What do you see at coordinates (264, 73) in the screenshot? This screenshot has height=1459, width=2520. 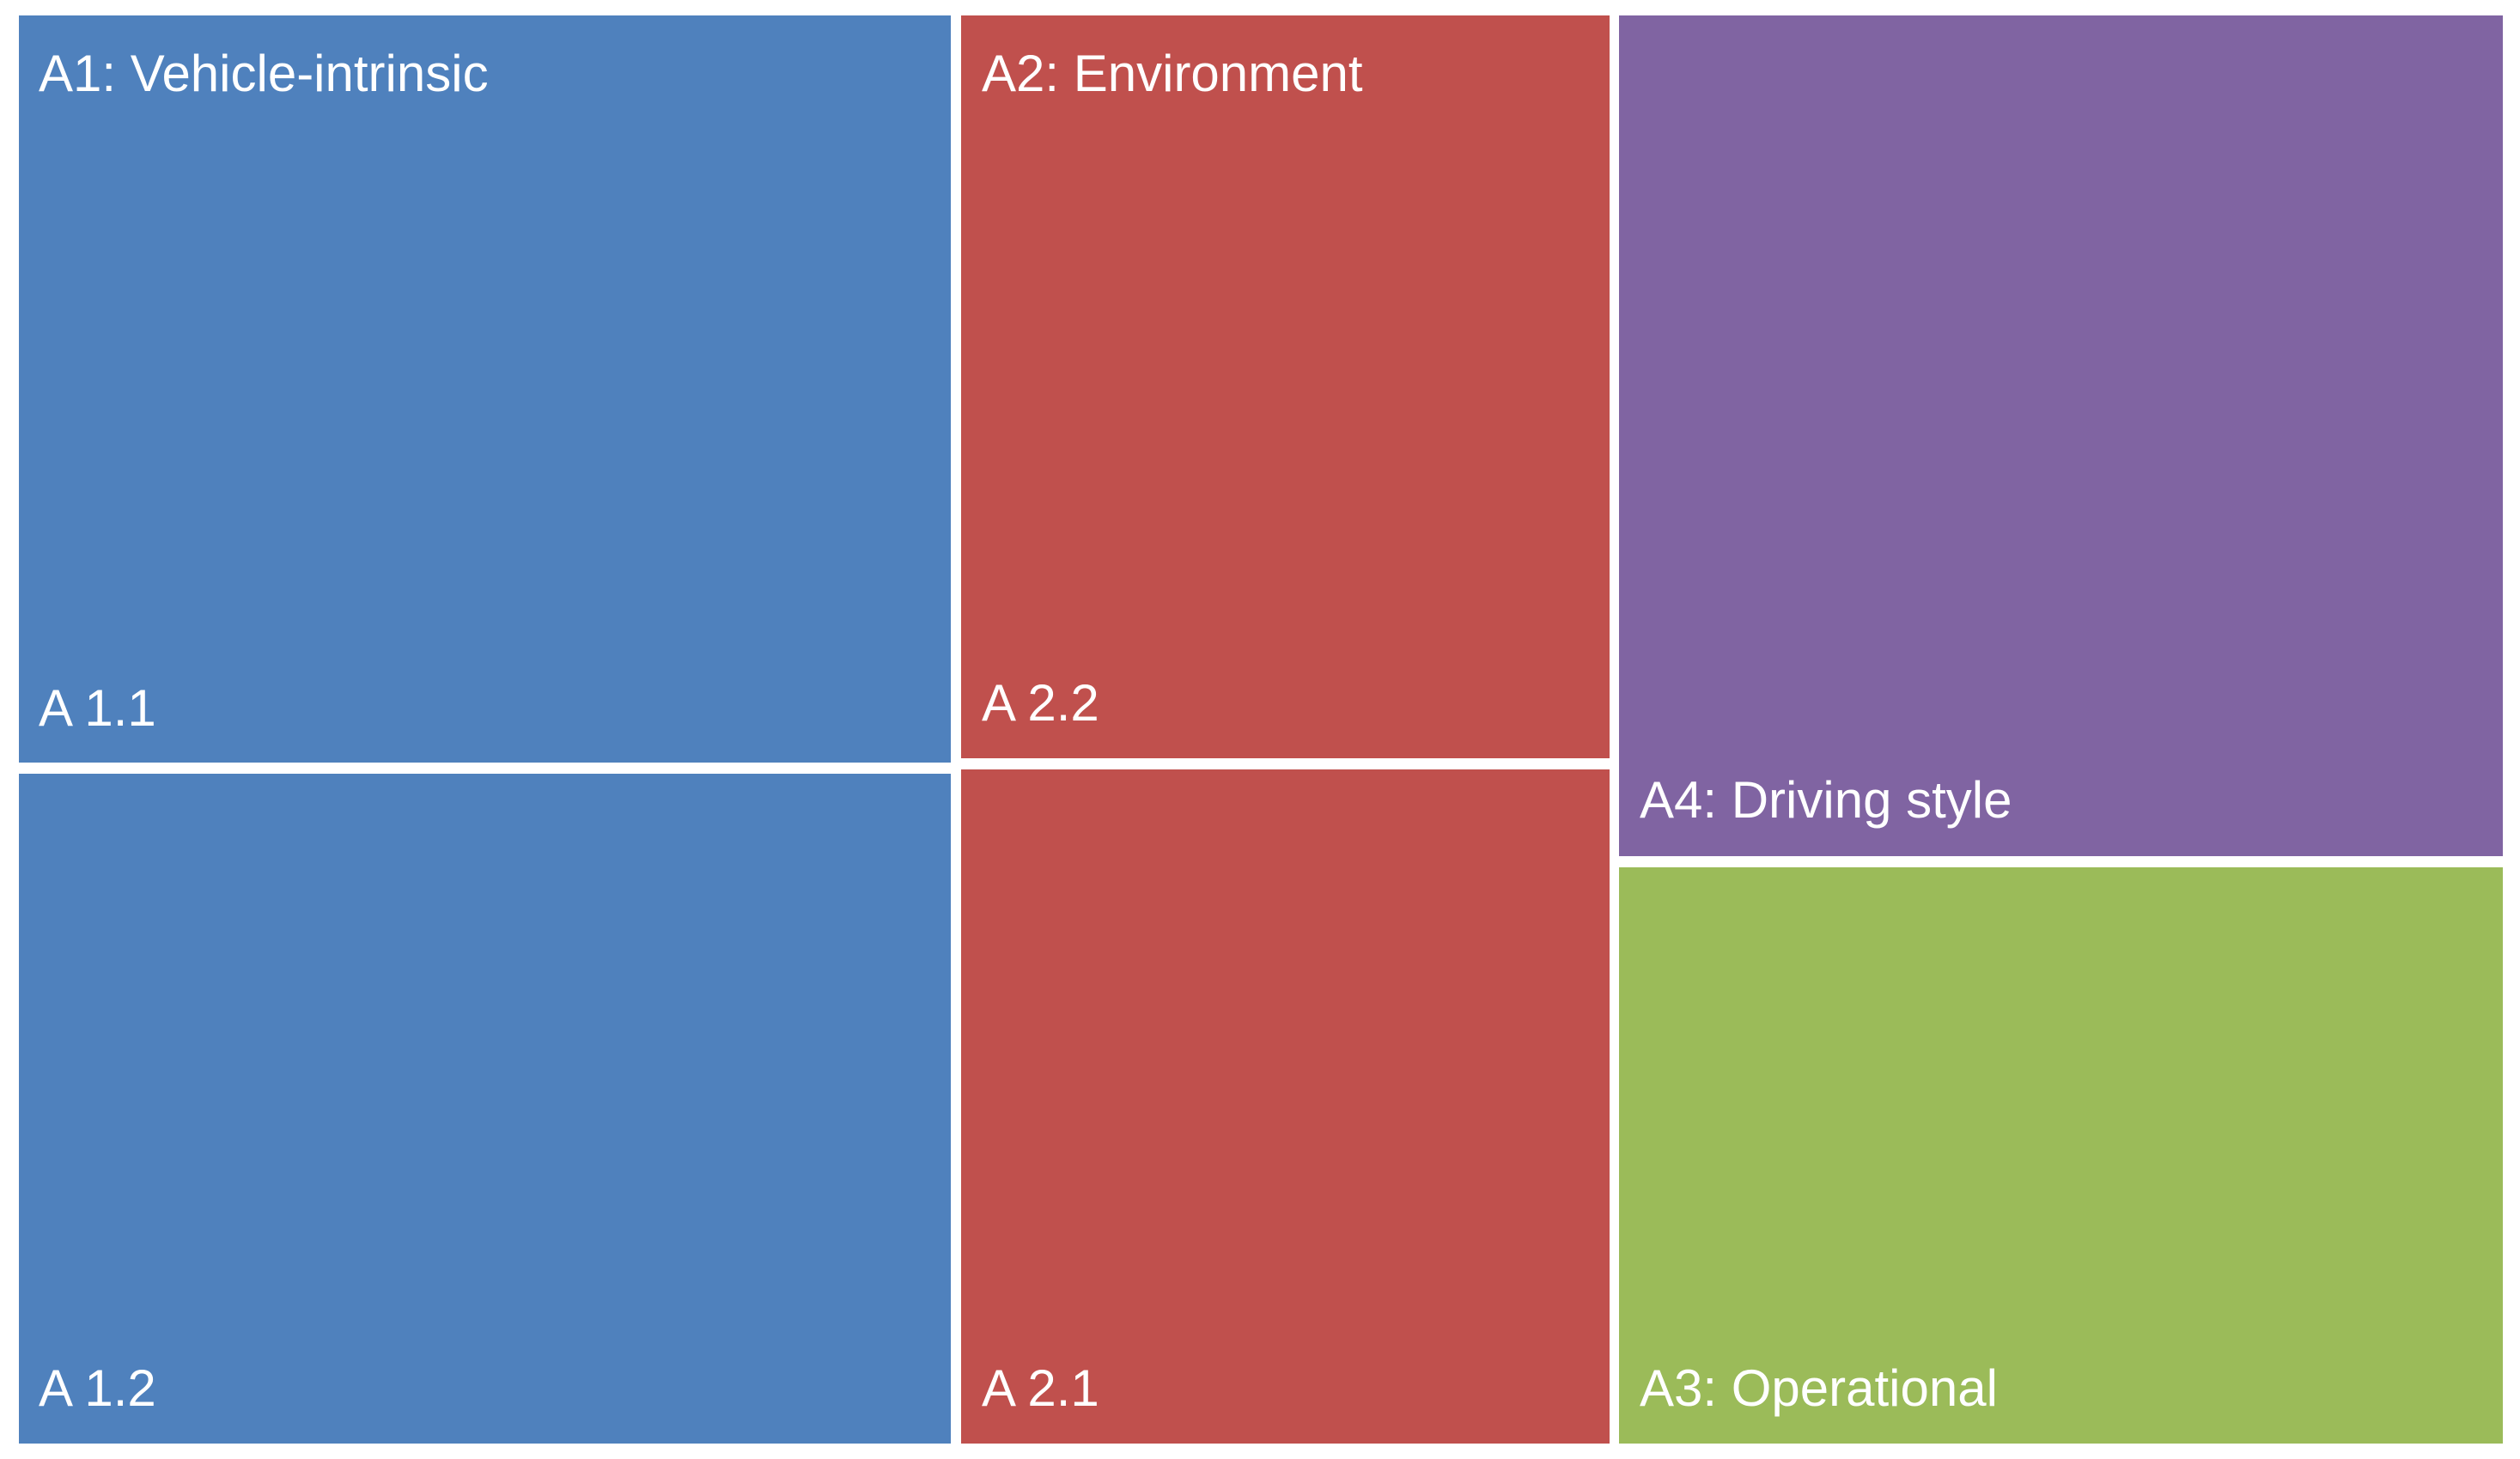 I see `group-label-a1: A1: Vehicle-intrinsic` at bounding box center [264, 73].